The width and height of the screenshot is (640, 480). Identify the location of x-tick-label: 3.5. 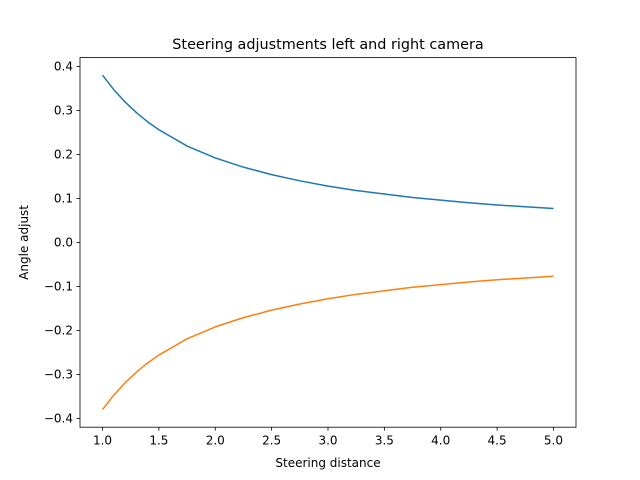
(384, 441).